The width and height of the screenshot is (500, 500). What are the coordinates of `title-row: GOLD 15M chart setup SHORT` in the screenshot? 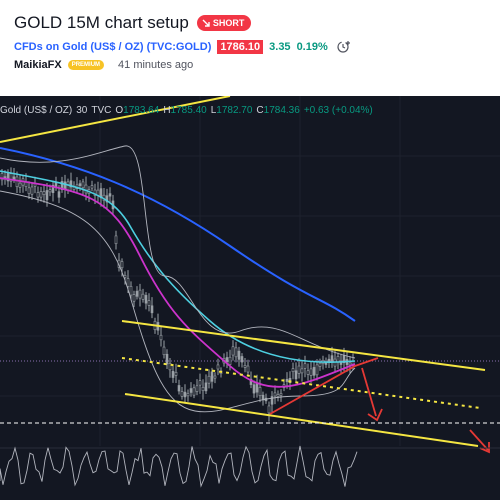 It's located at (133, 23).